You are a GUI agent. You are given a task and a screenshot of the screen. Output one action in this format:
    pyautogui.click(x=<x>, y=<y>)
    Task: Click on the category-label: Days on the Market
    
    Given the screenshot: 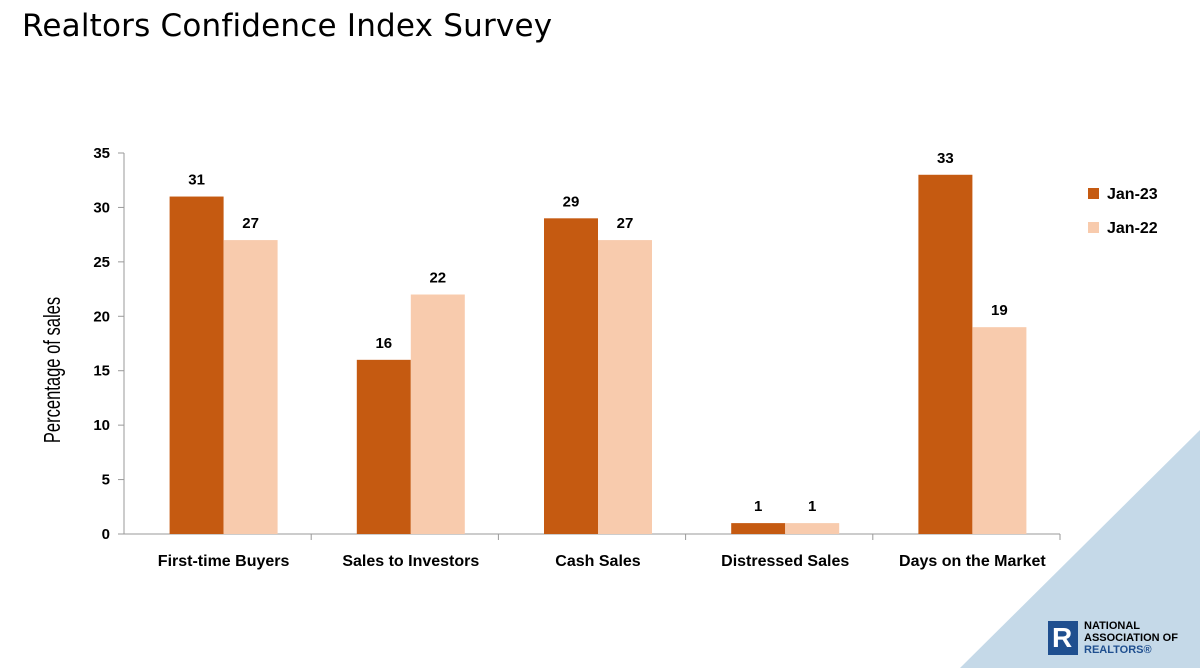 What is the action you would take?
    pyautogui.click(x=972, y=561)
    